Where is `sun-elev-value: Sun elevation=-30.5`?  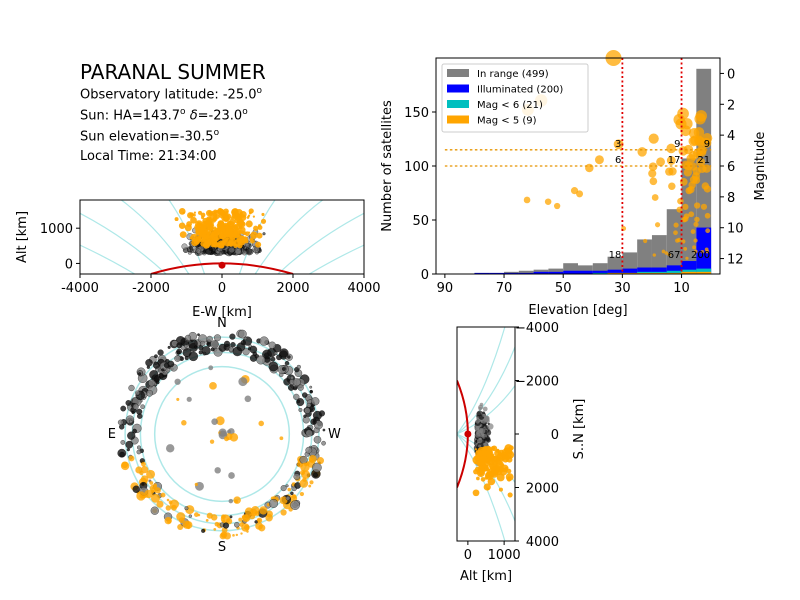
sun-elev-value: Sun elevation=-30.5 is located at coordinates (147, 137).